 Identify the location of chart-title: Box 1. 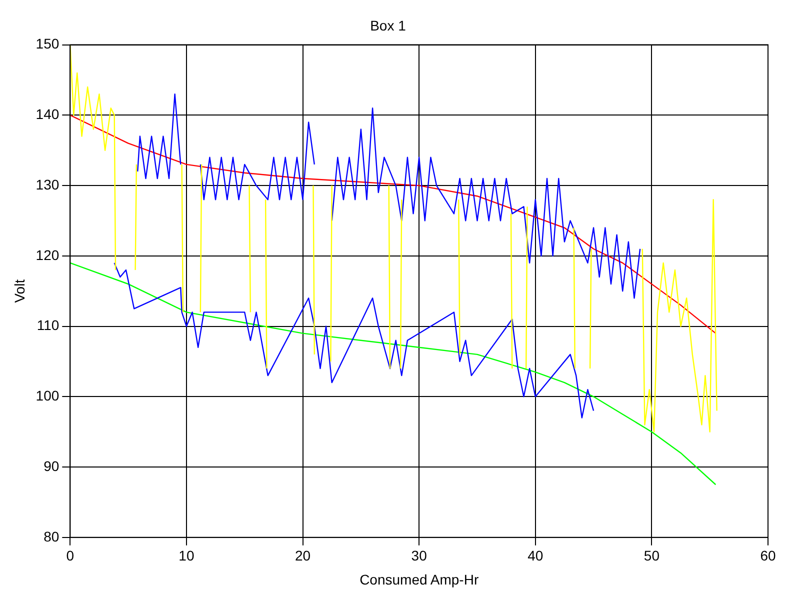
(388, 25).